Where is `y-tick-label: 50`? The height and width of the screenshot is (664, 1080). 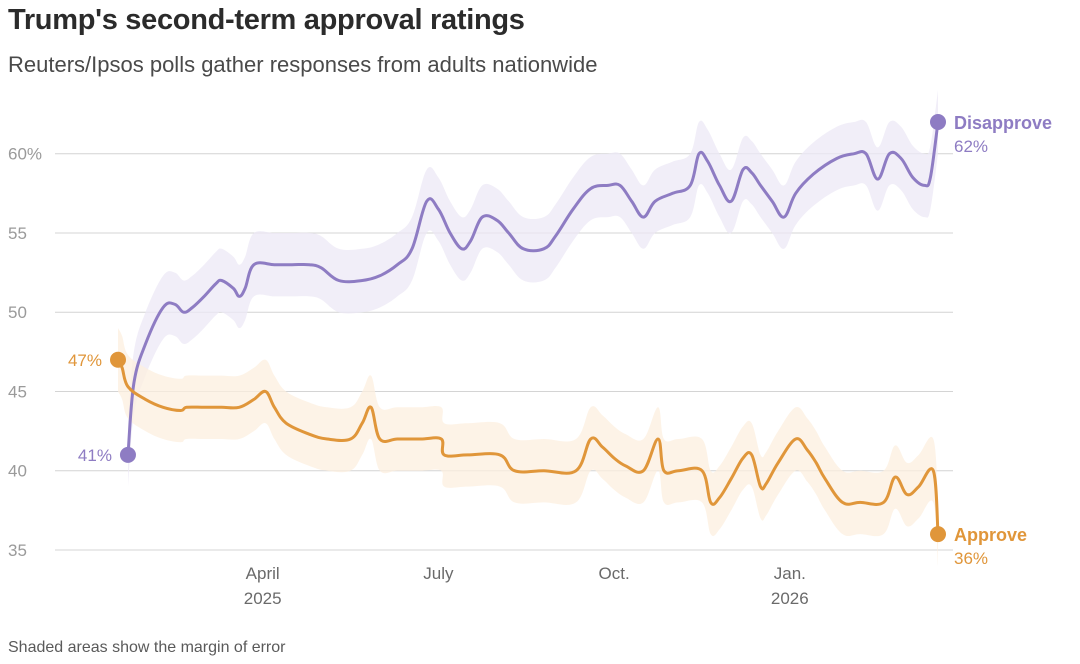 y-tick-label: 50 is located at coordinates (17, 312).